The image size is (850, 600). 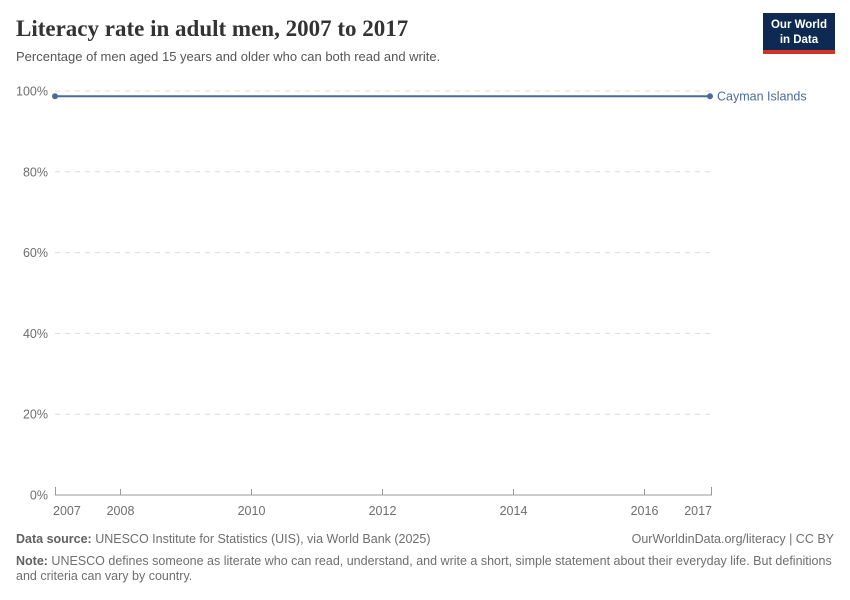 I want to click on series-group, so click(x=382, y=96).